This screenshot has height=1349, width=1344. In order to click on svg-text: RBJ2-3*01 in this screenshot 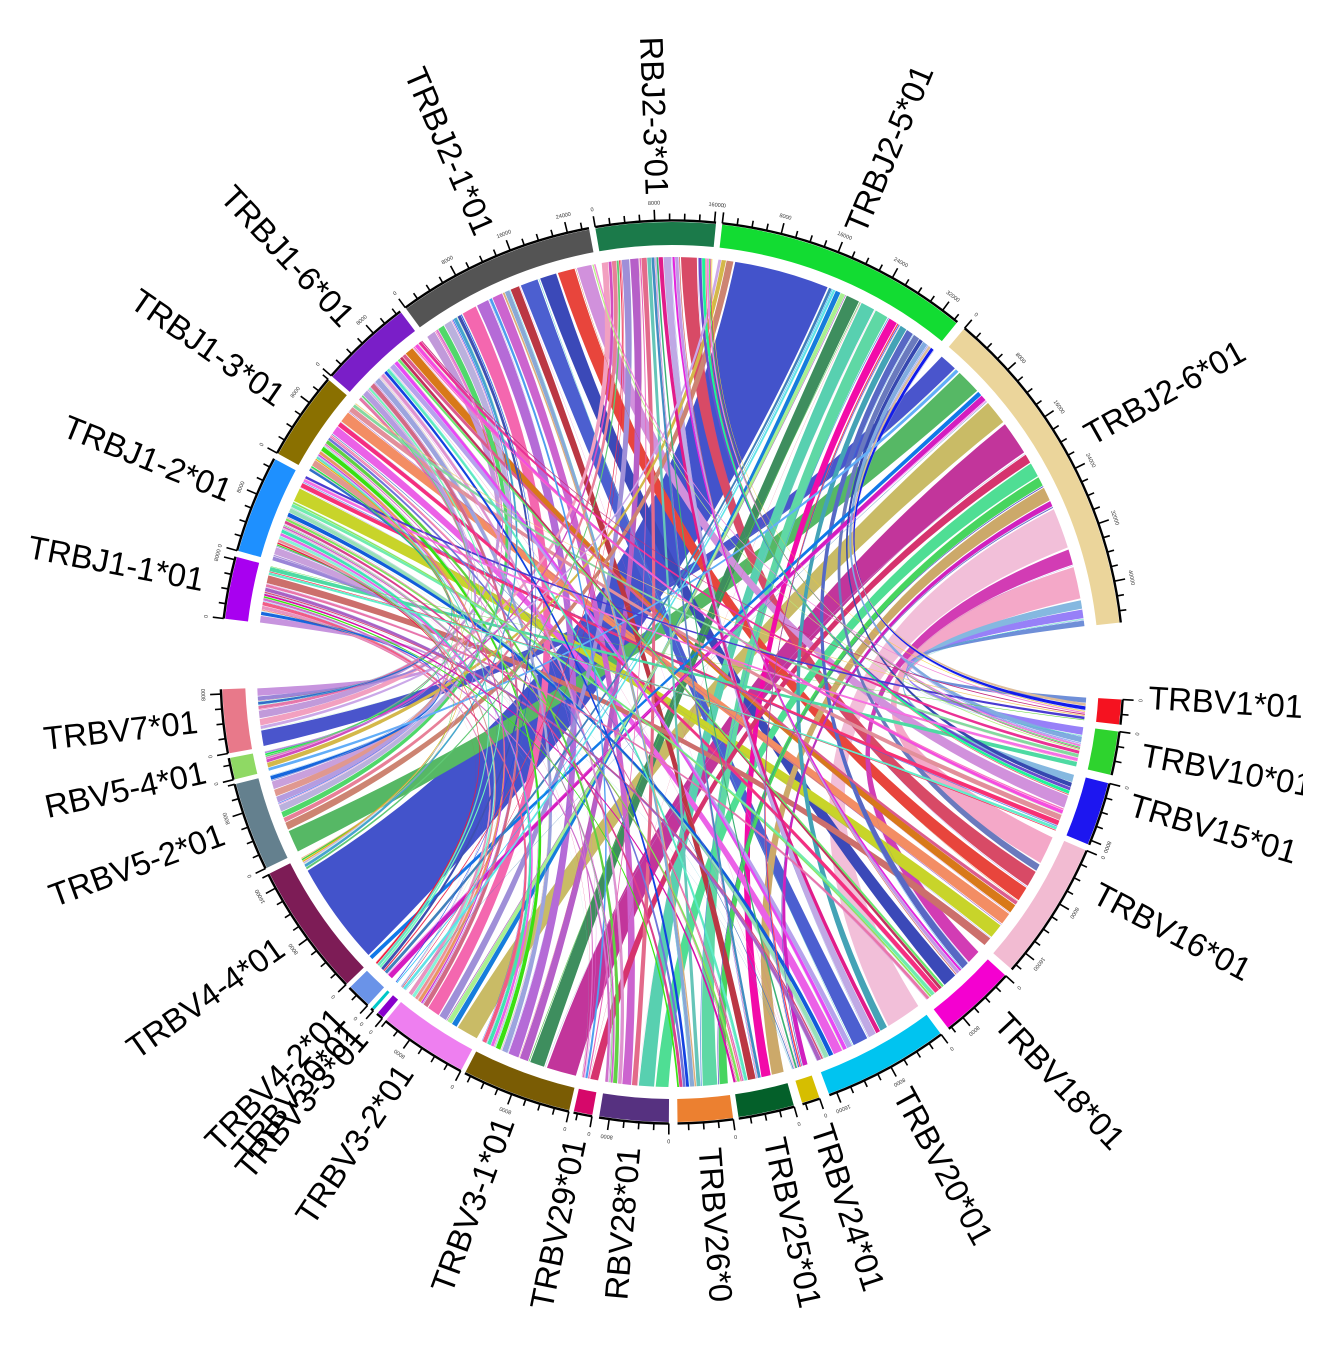, I will do `click(654, 116)`.